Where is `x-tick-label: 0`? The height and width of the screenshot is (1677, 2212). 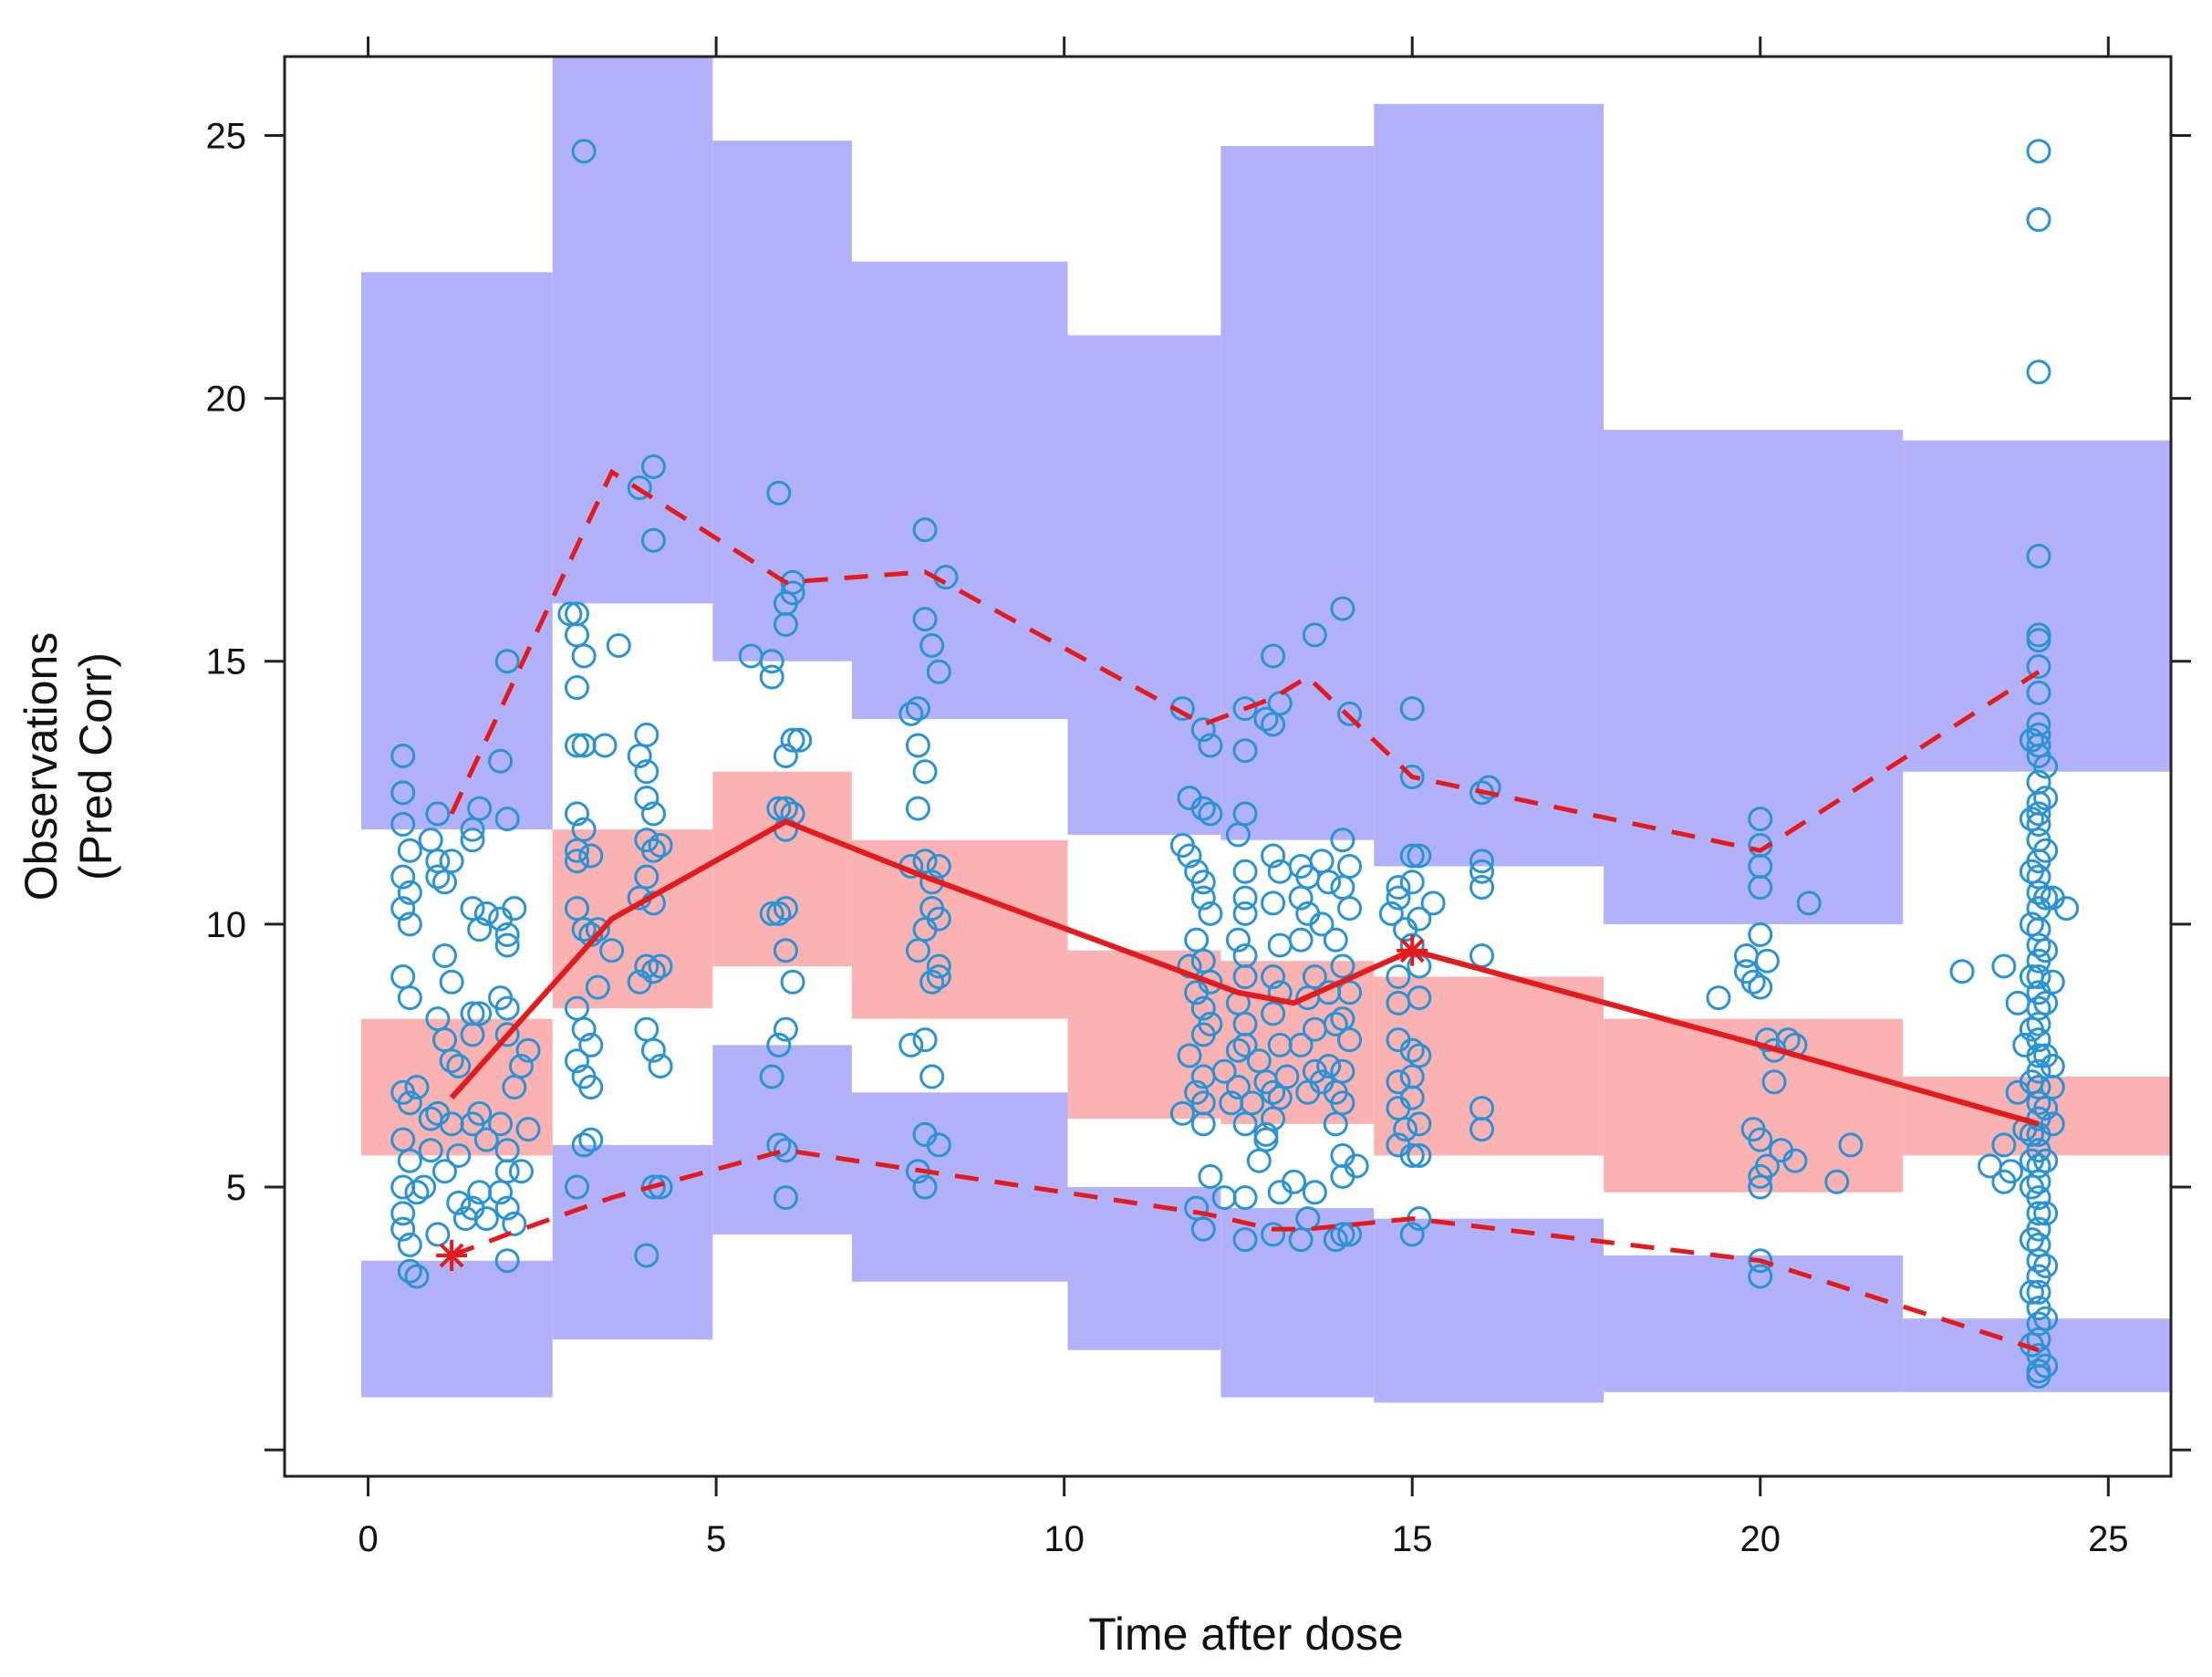
x-tick-label: 0 is located at coordinates (368, 1539).